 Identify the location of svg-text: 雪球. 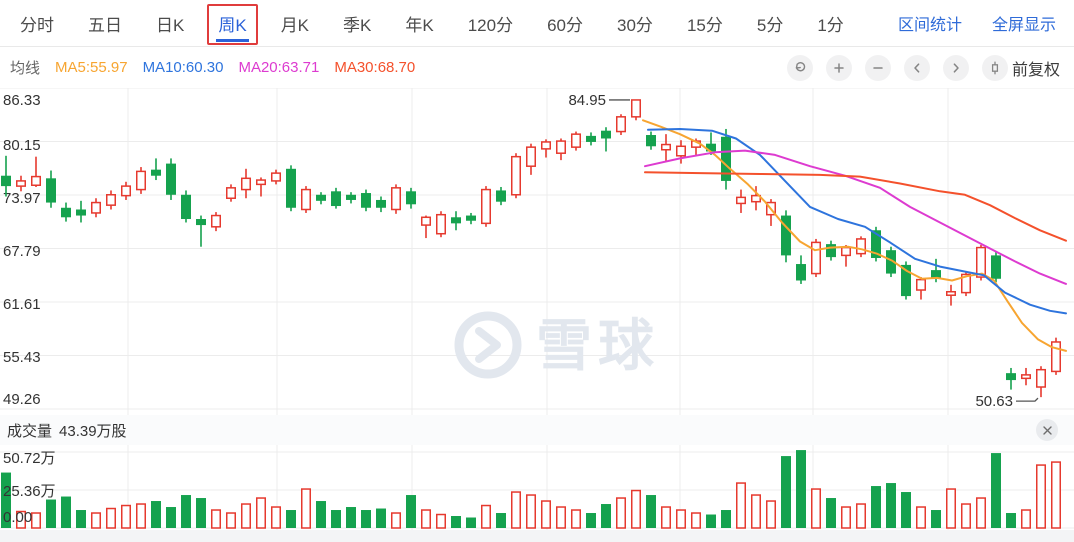
(598, 345).